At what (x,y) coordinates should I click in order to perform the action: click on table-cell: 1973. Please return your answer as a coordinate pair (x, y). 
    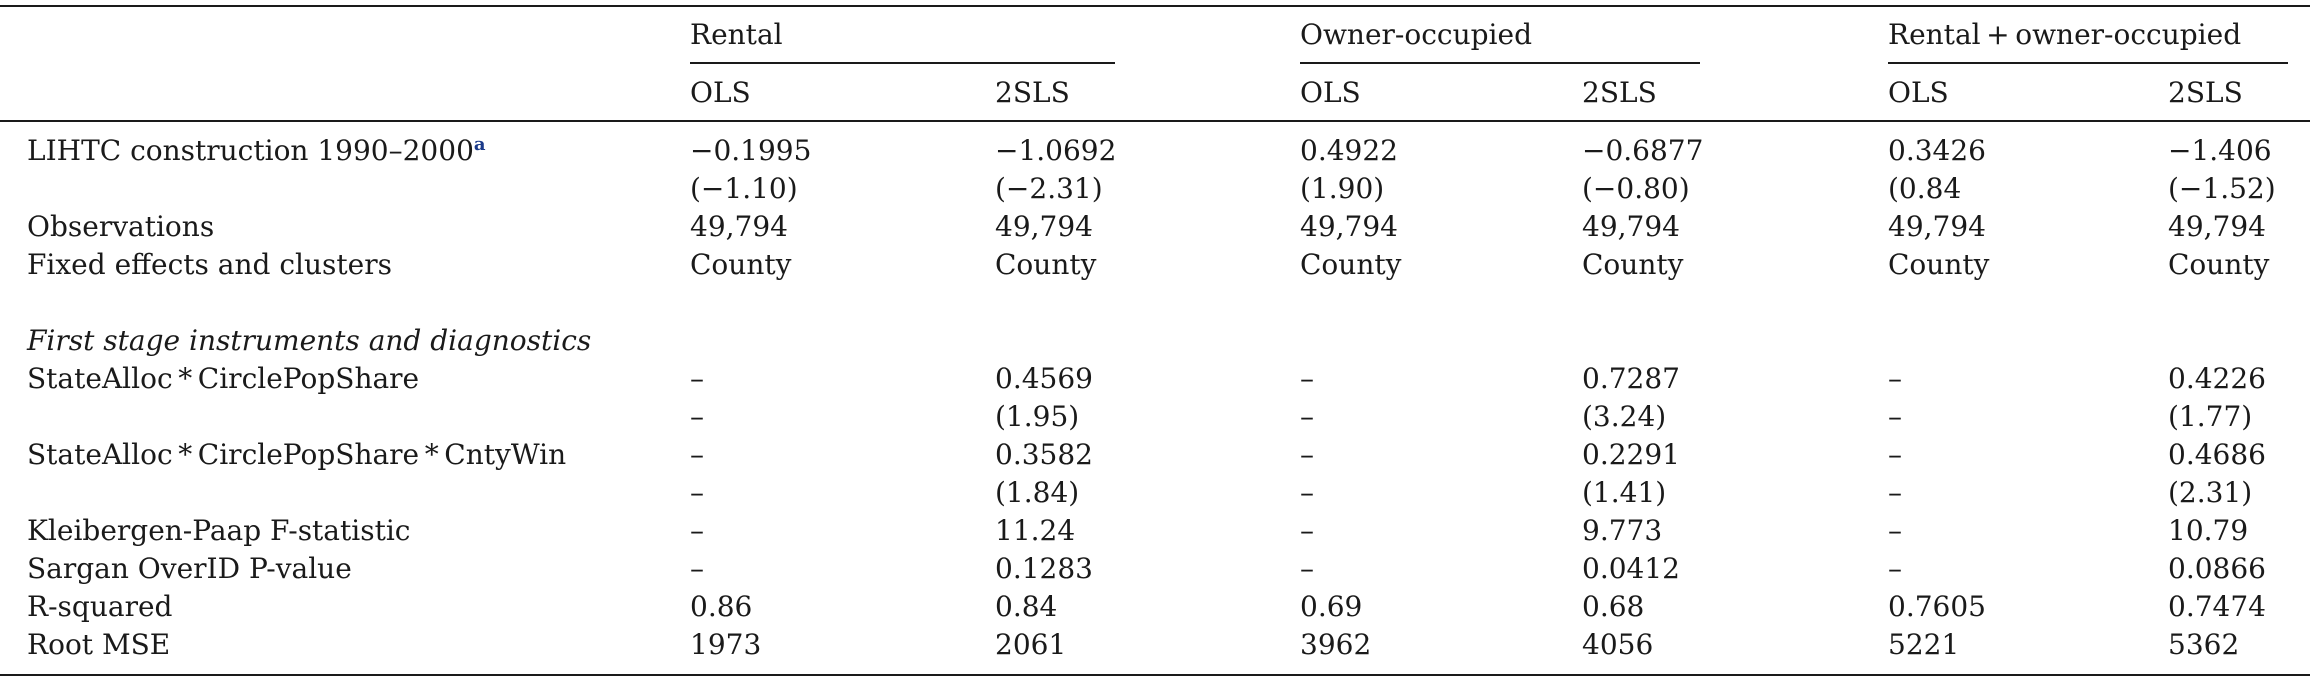
    Looking at the image, I should click on (726, 644).